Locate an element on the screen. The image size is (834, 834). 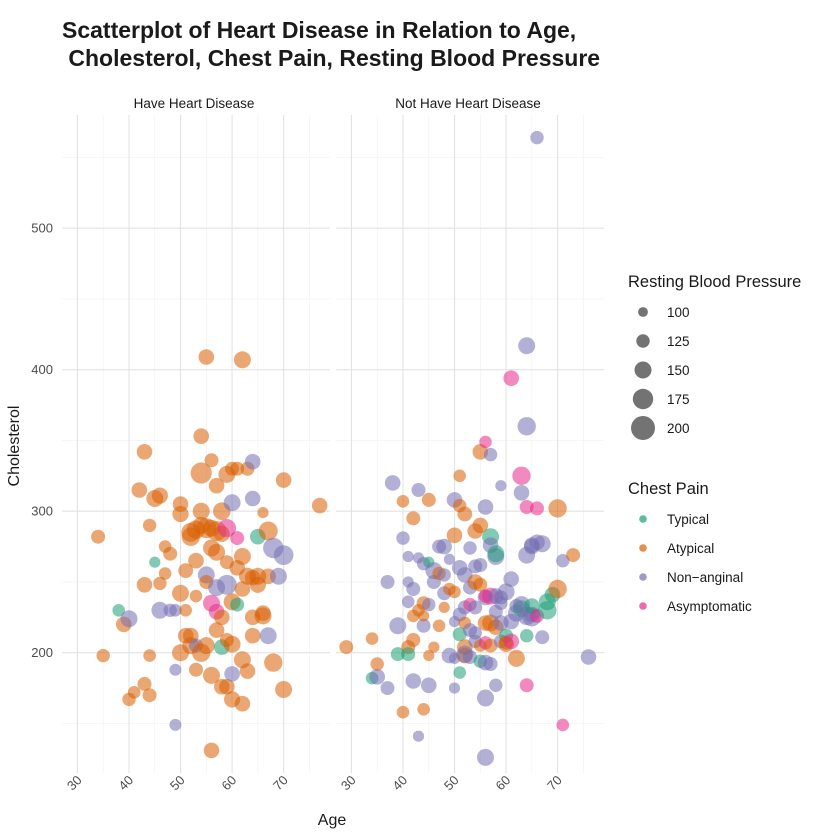
size-legend-label: 150 is located at coordinates (678, 370).